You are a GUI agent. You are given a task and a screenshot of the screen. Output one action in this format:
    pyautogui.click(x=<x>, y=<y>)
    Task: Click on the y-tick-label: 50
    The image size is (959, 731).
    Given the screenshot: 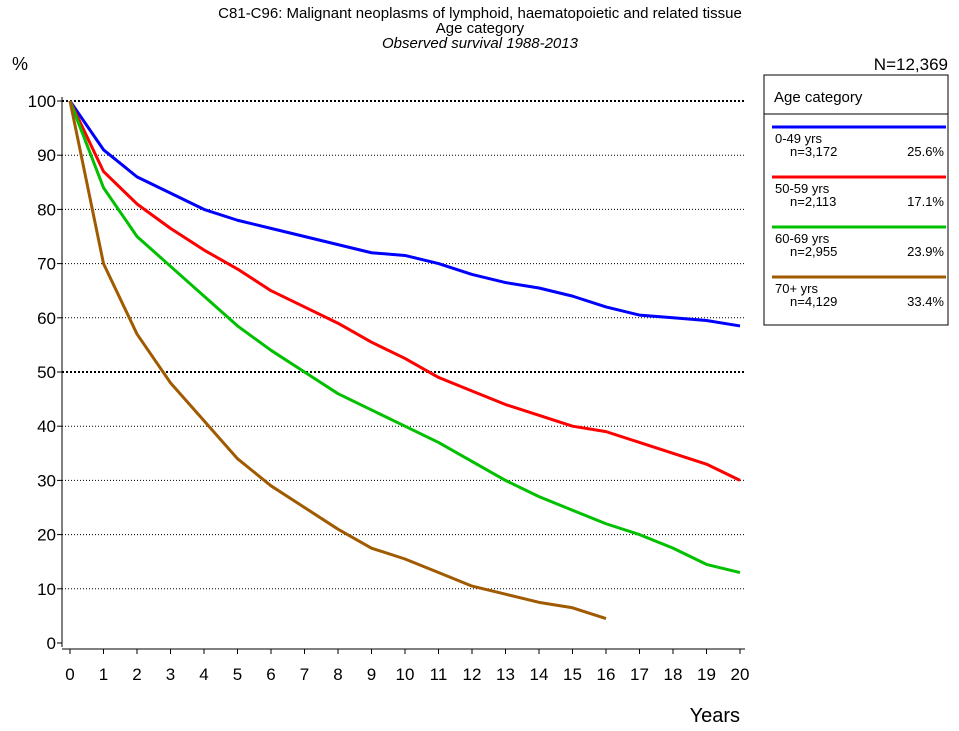 What is the action you would take?
    pyautogui.click(x=46, y=372)
    